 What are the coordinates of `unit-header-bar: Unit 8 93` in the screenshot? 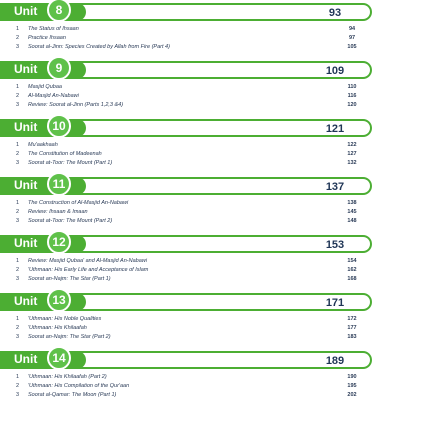 It's located at (186, 11).